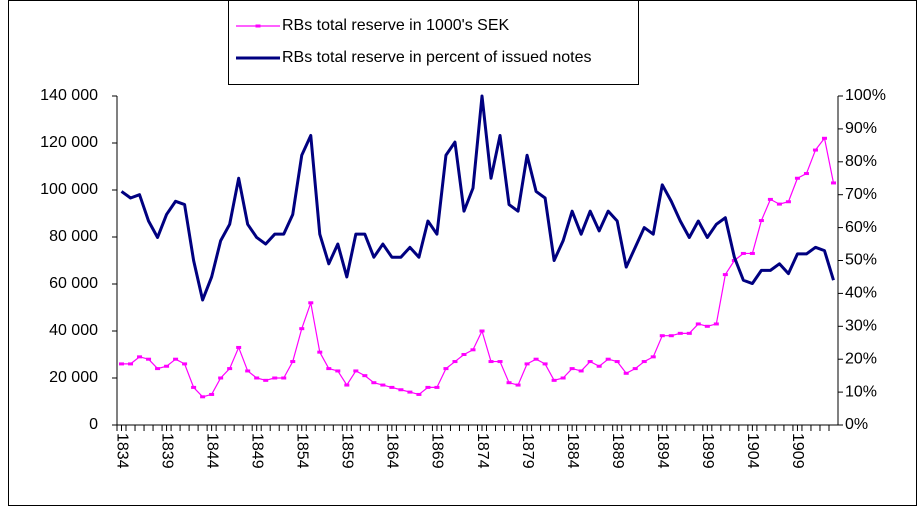 Image resolution: width=918 pixels, height=511 pixels. Describe the element at coordinates (258, 26) in the screenshot. I see `legend-marker` at that location.